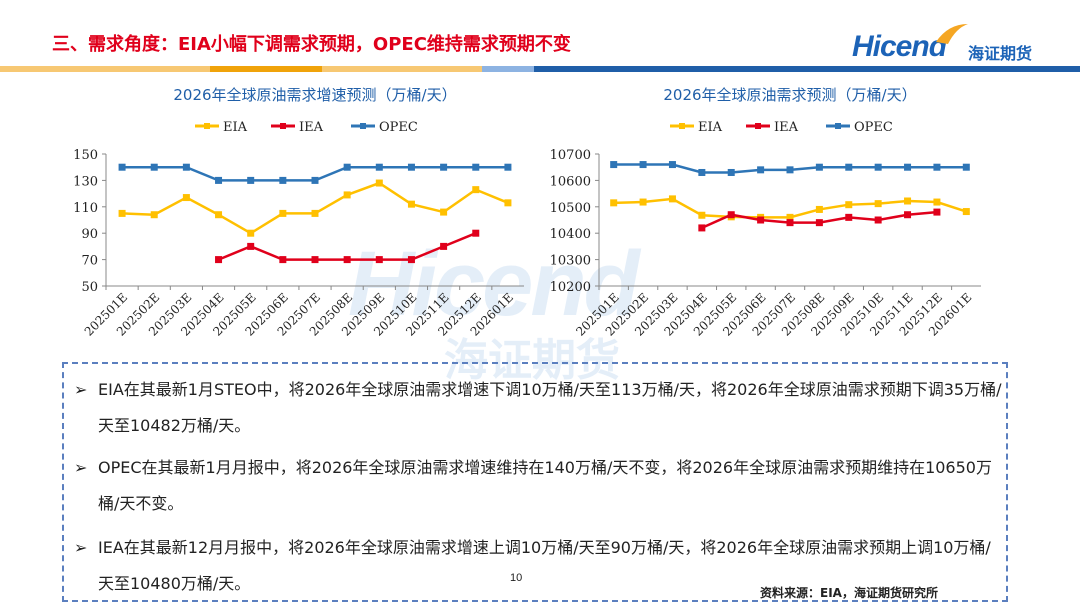 This screenshot has width=1080, height=607. I want to click on logo-chinese-name: 海证期货, so click(1000, 53).